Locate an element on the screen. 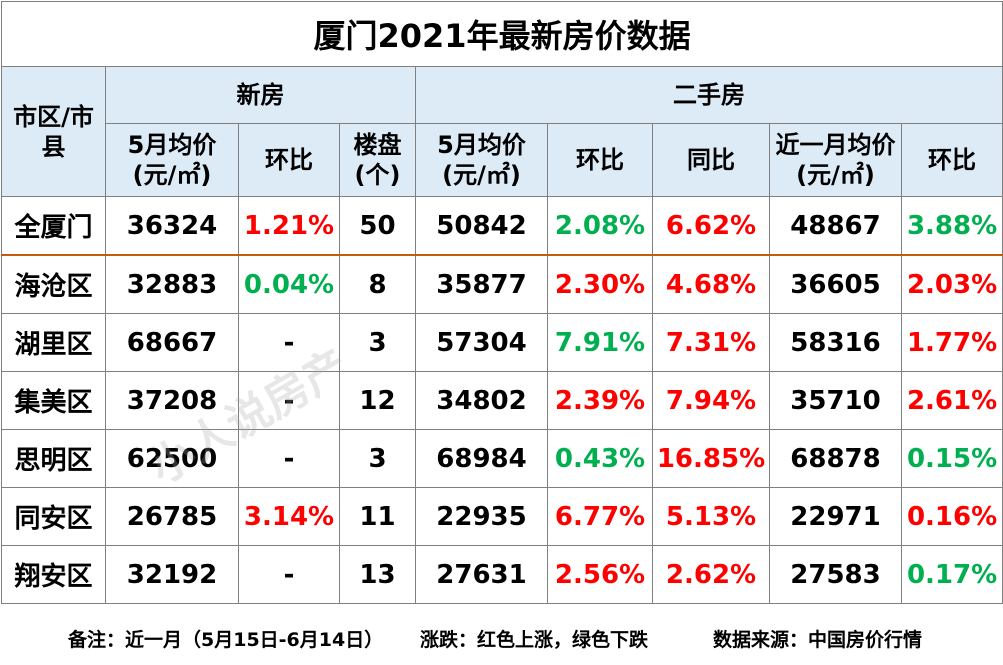 This screenshot has height=665, width=1003. month-mom-cell: 0.15% is located at coordinates (951, 458).